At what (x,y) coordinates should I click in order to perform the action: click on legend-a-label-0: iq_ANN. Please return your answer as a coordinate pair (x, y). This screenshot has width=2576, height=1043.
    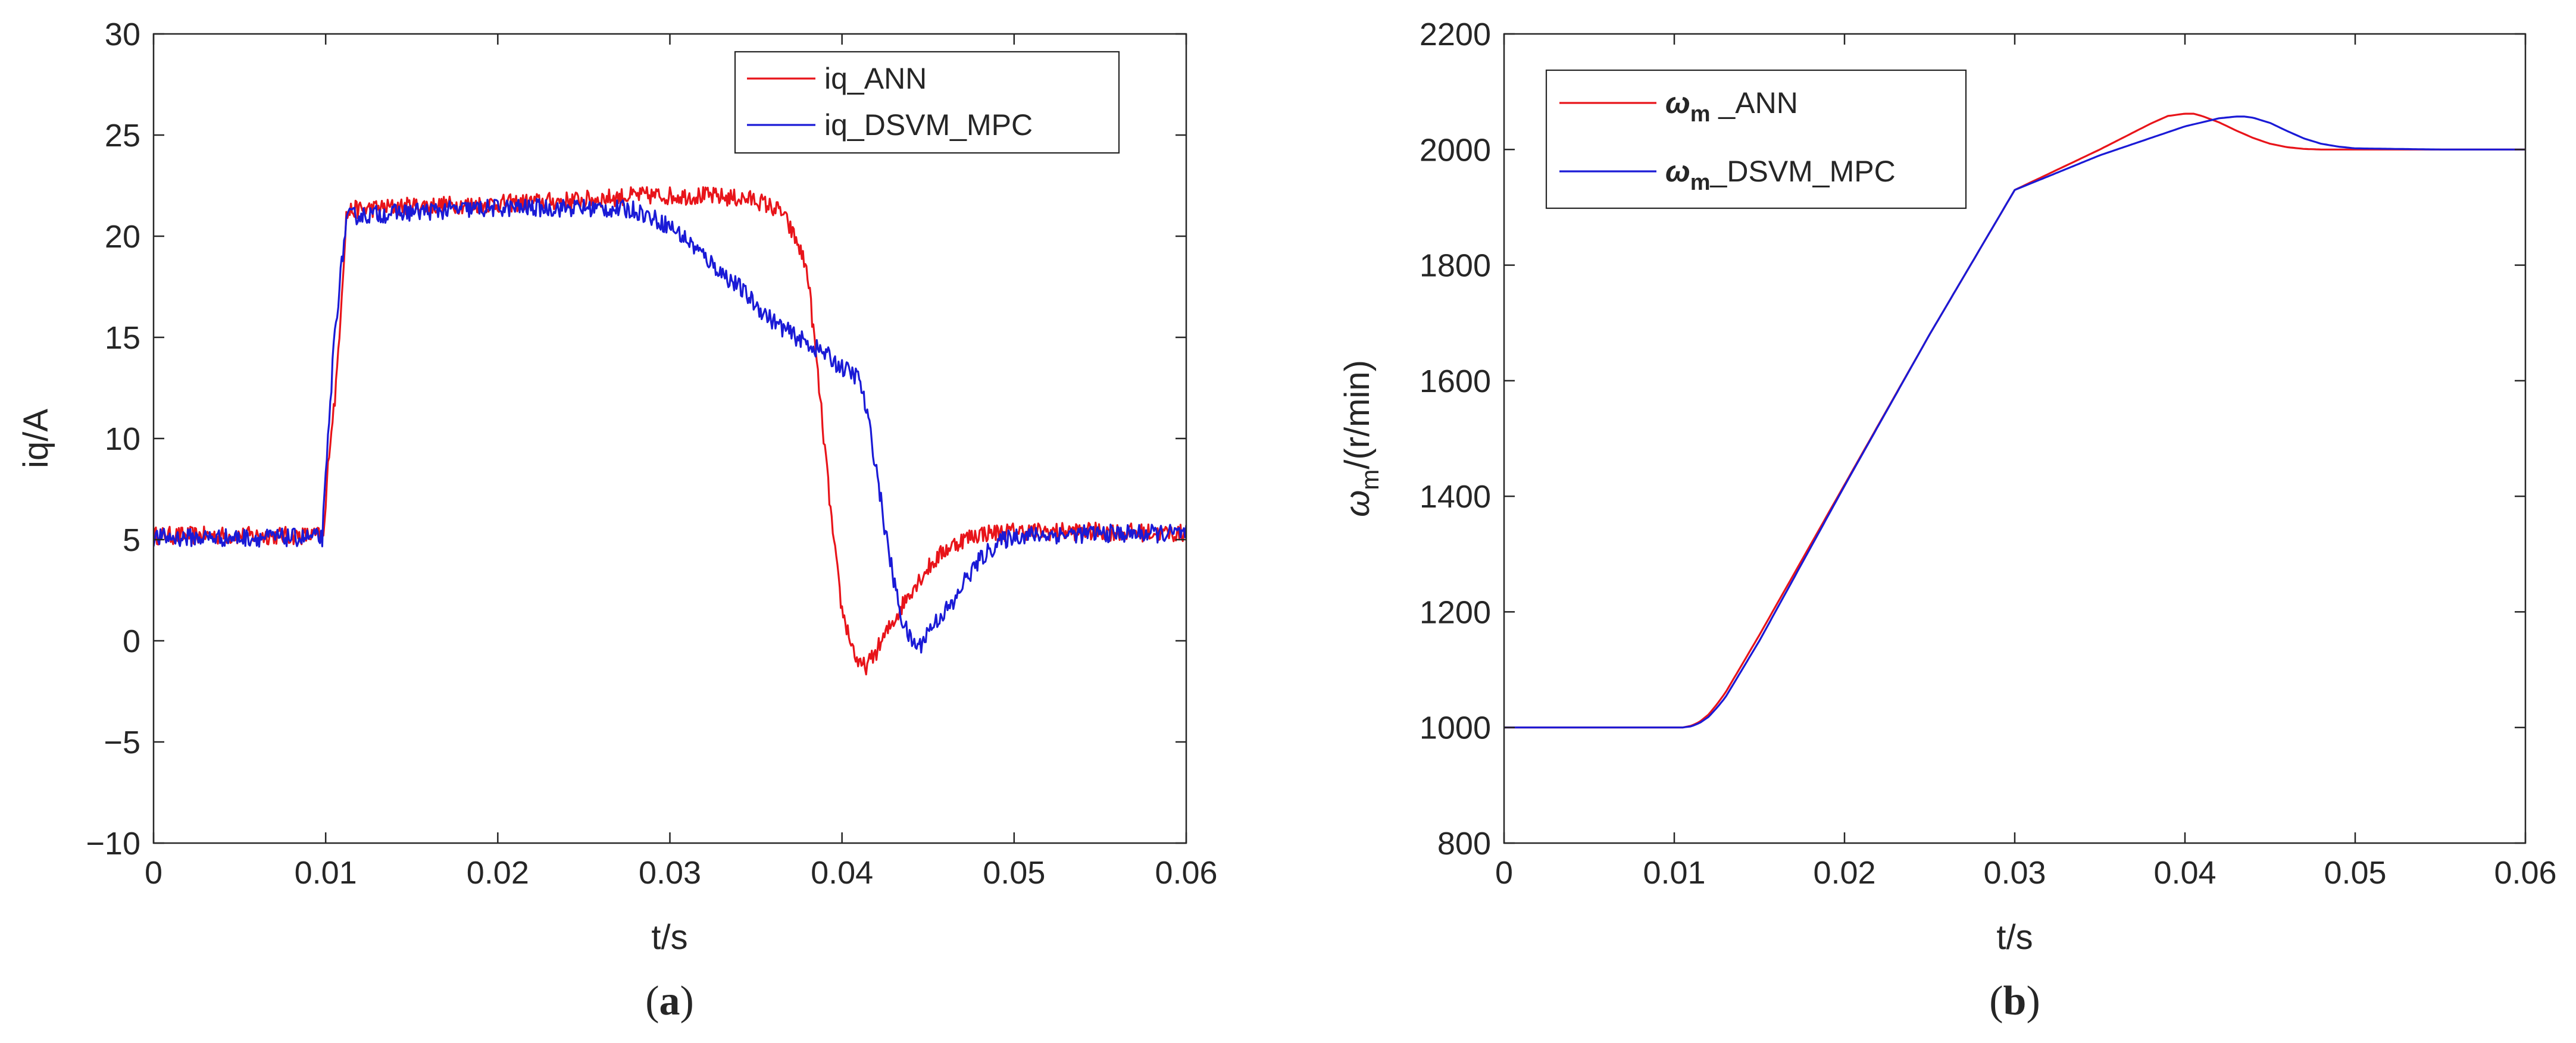
    Looking at the image, I should click on (875, 79).